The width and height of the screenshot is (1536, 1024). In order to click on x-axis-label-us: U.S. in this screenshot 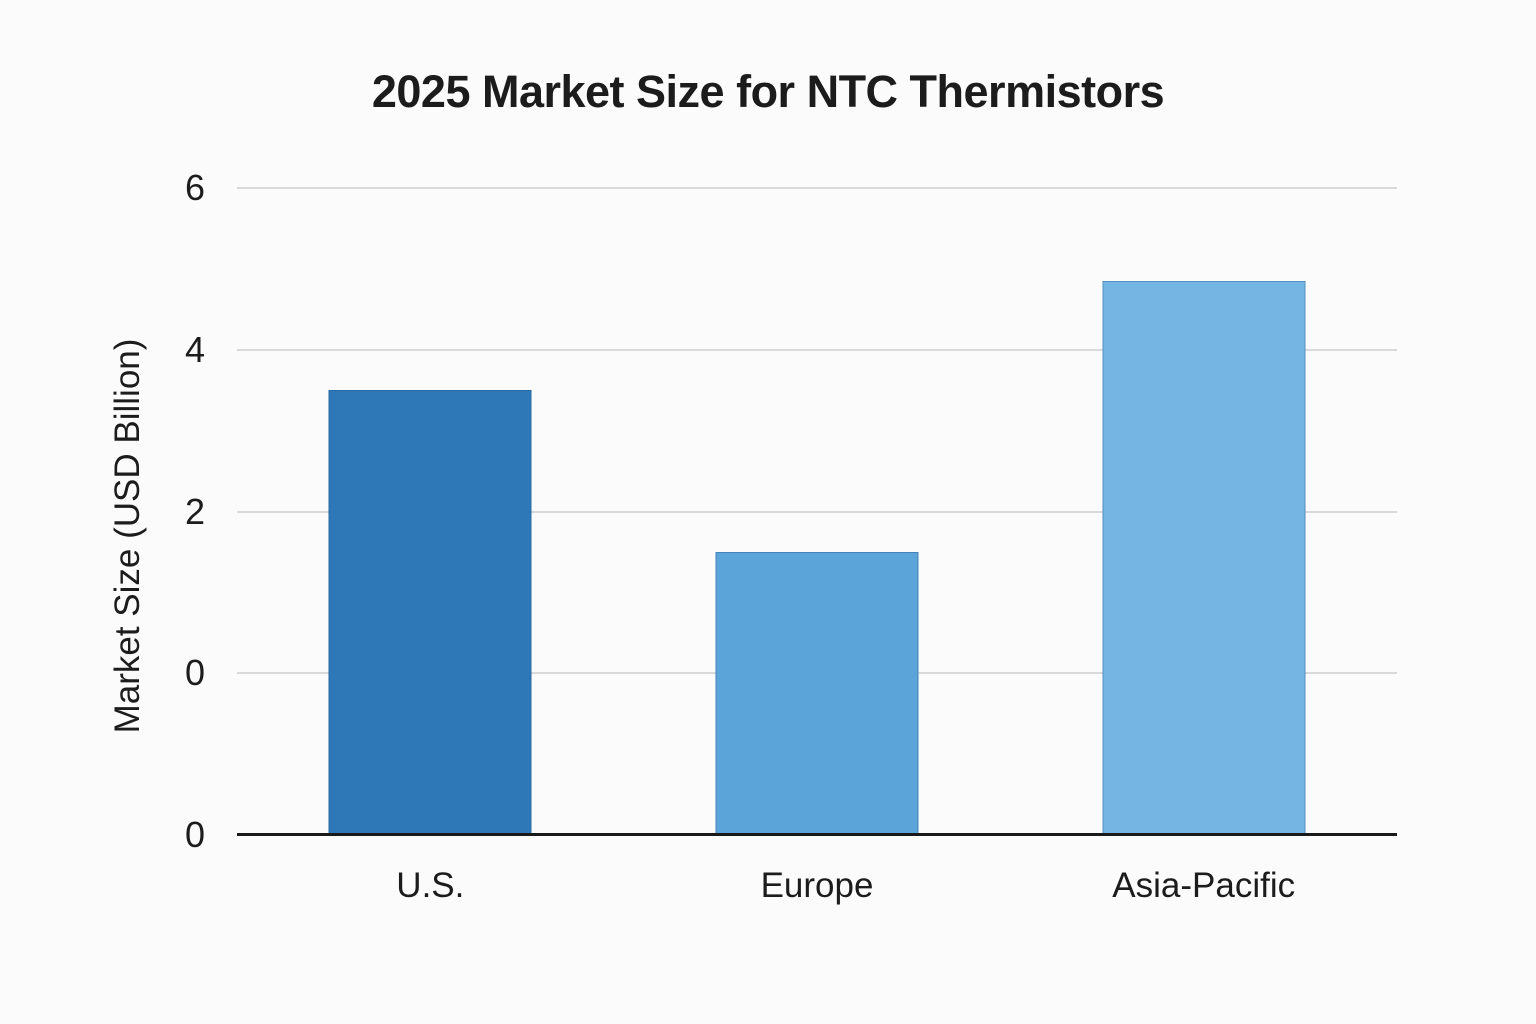, I will do `click(430, 885)`.